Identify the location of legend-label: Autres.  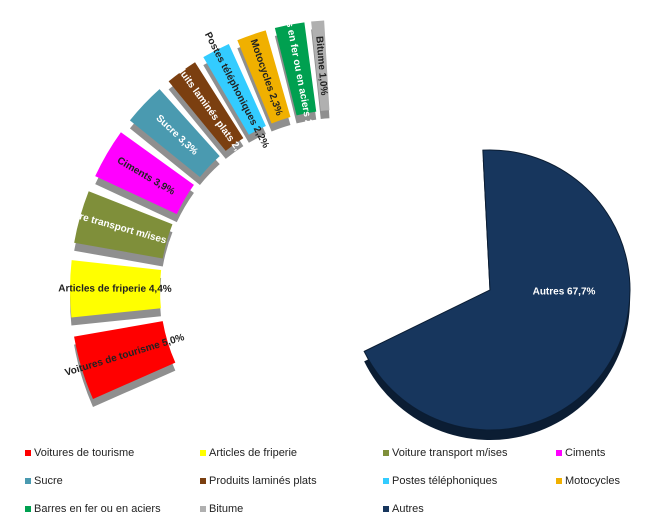
(408, 509).